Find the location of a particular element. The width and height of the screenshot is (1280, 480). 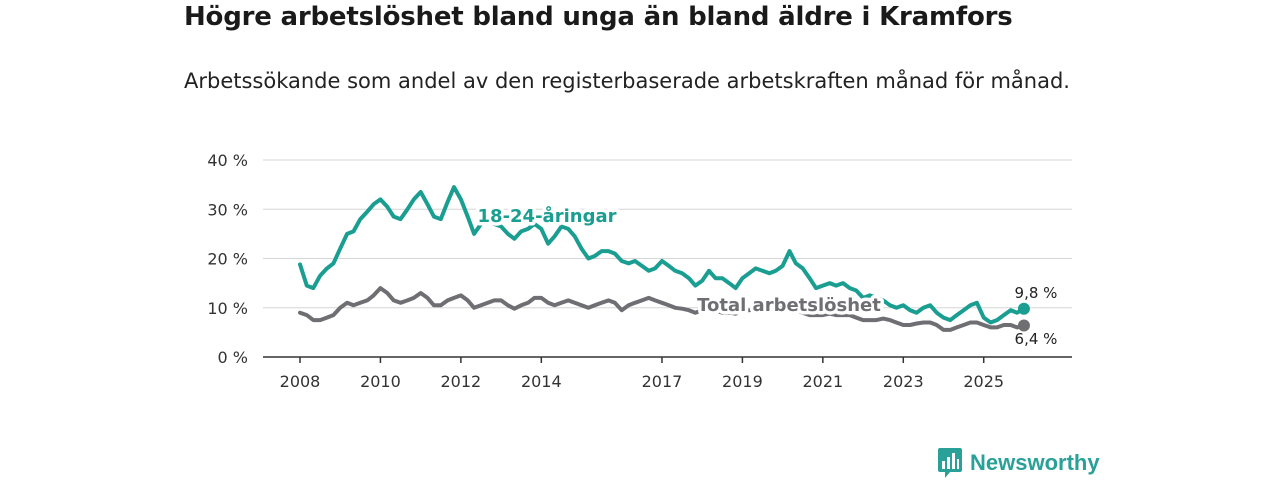

brand-name: Newsworthy is located at coordinates (1035, 462).